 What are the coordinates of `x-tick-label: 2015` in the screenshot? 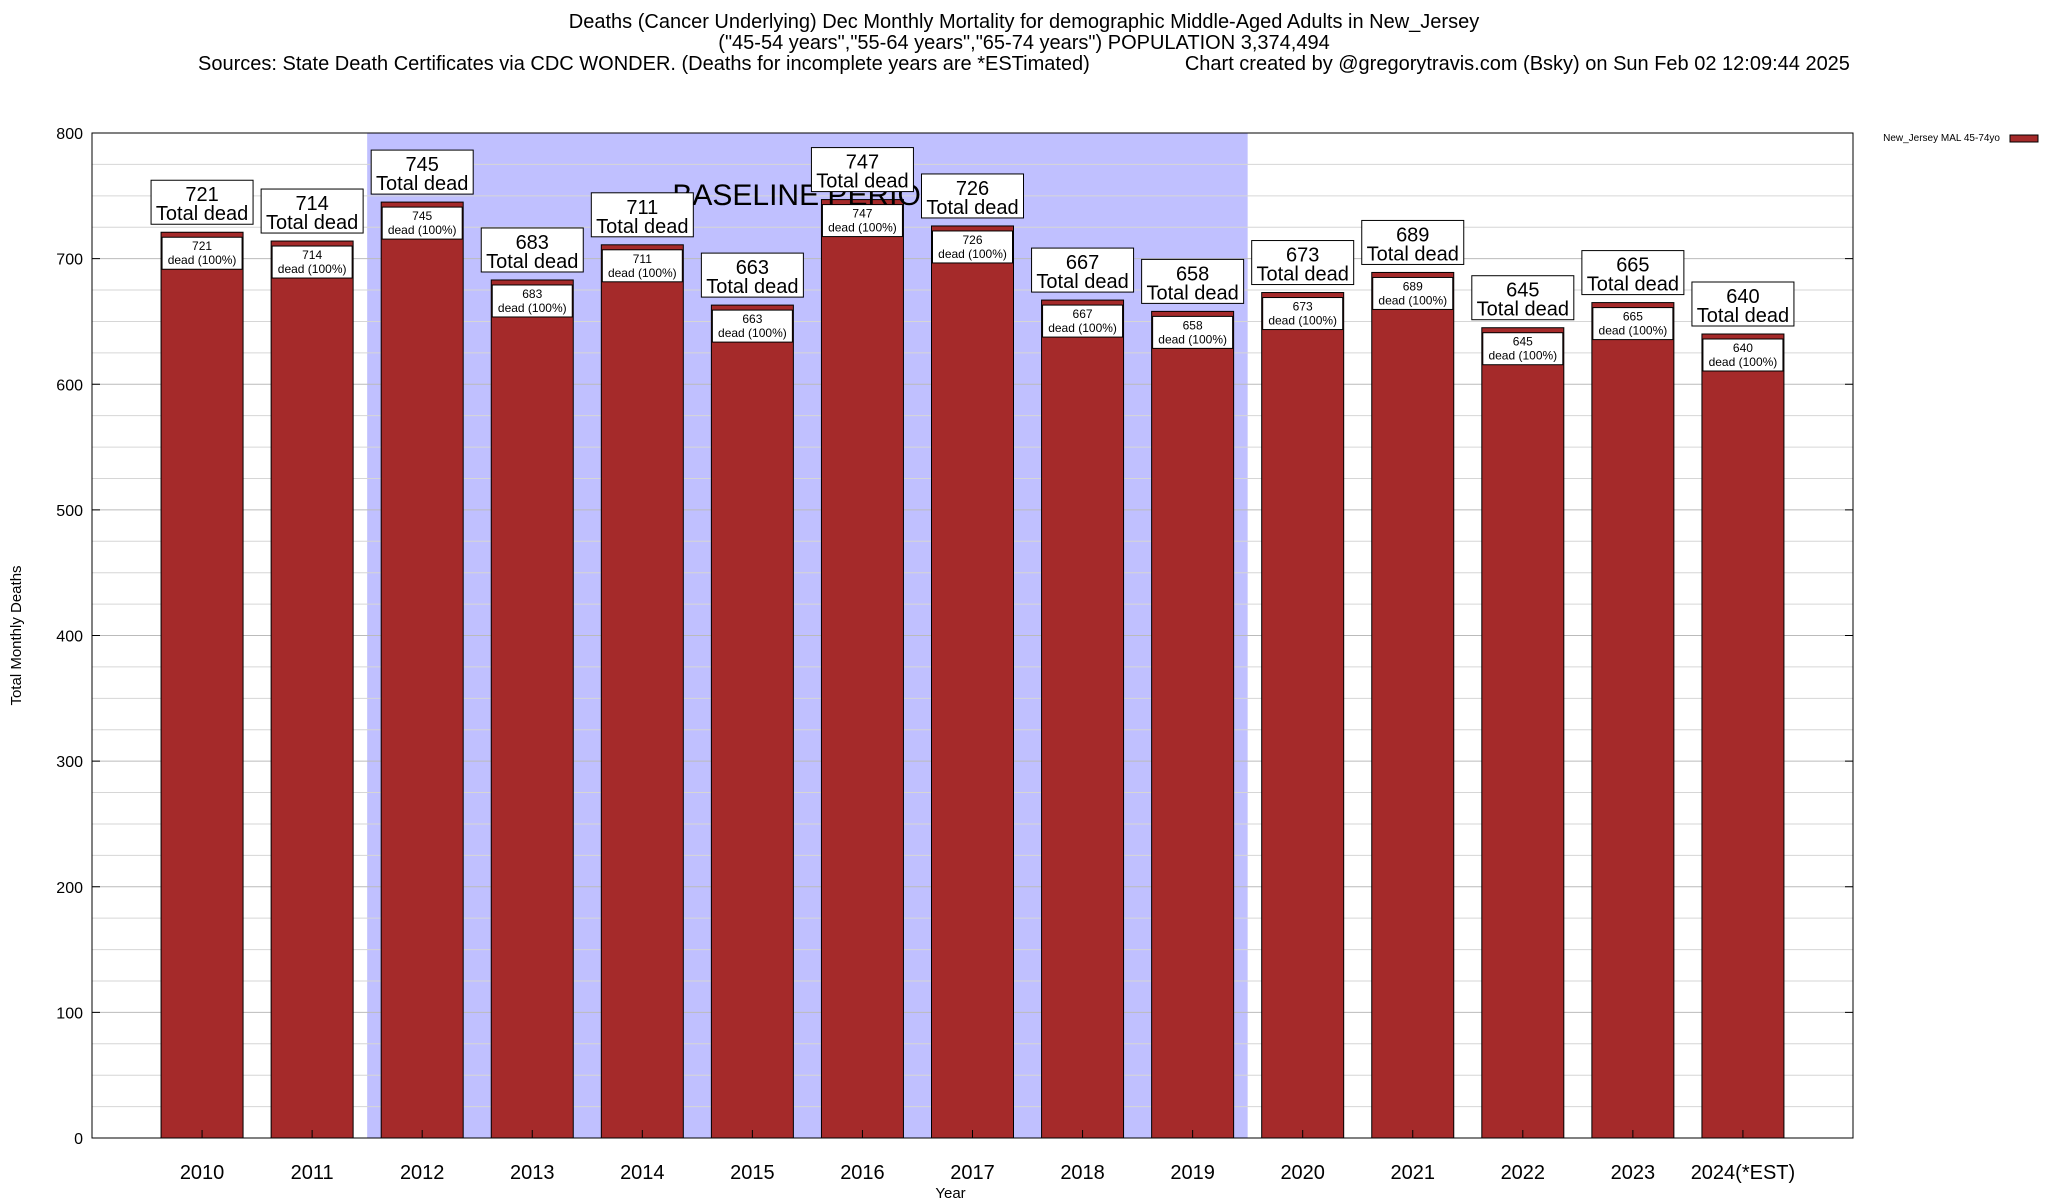 It's located at (752, 1173).